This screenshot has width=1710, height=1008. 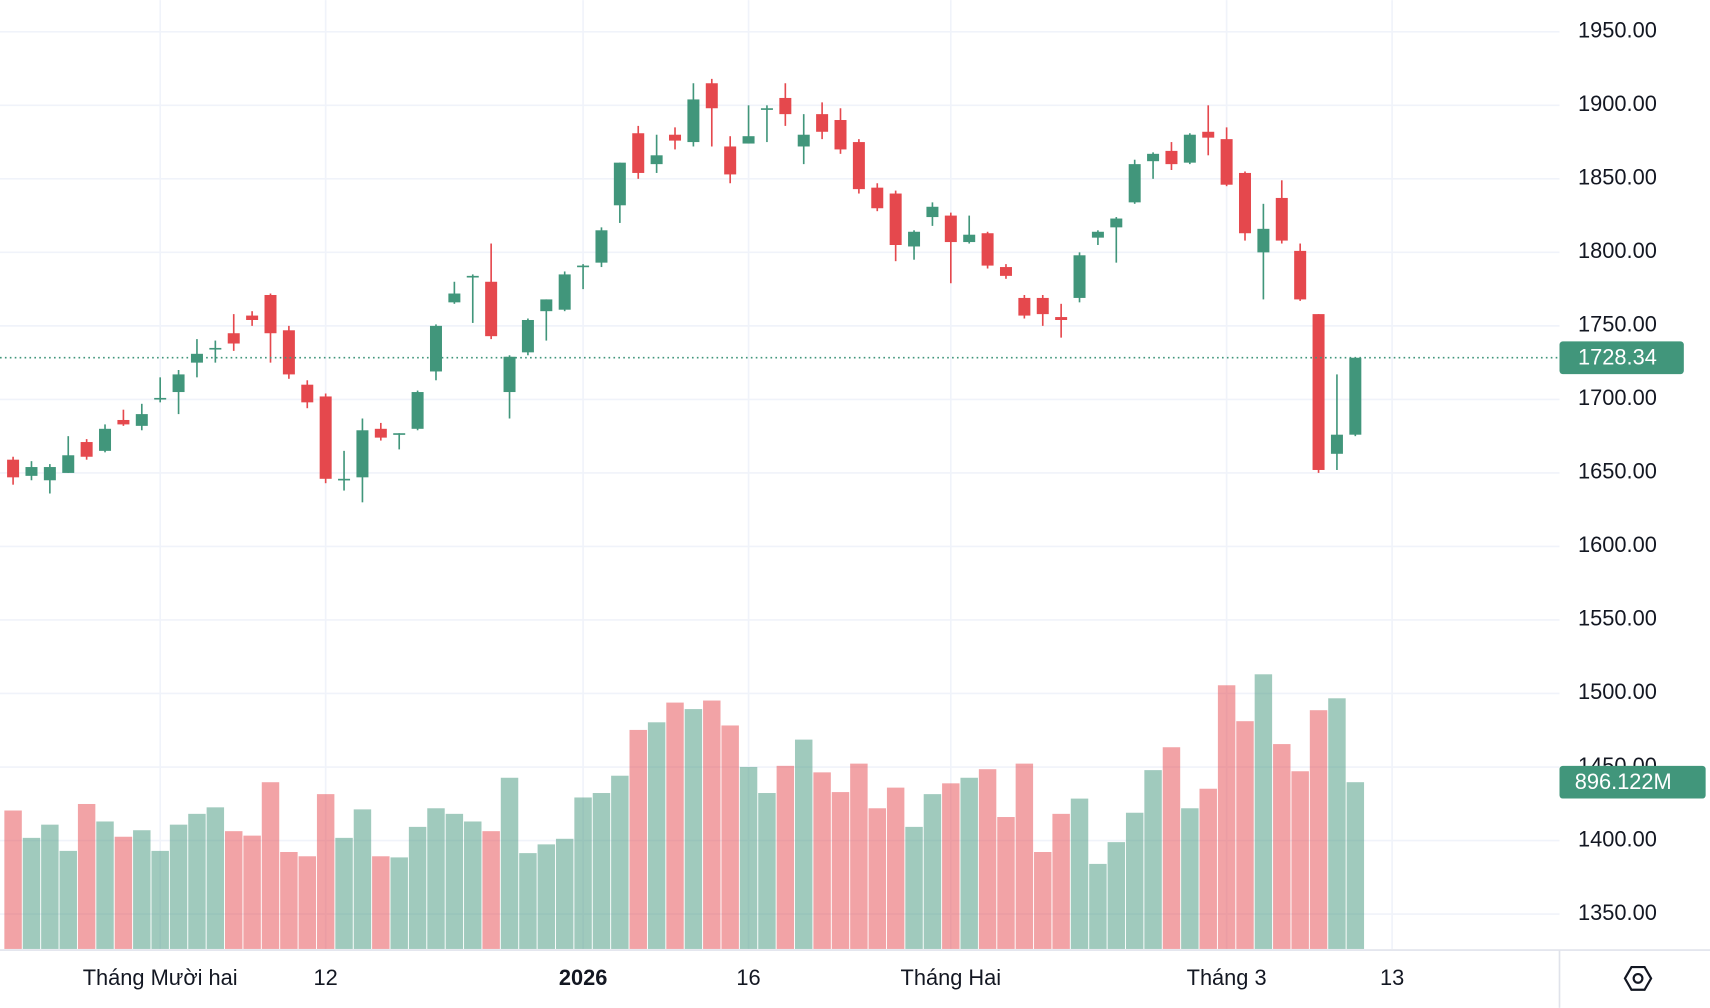 What do you see at coordinates (1621, 358) in the screenshot?
I see `last-price-box` at bounding box center [1621, 358].